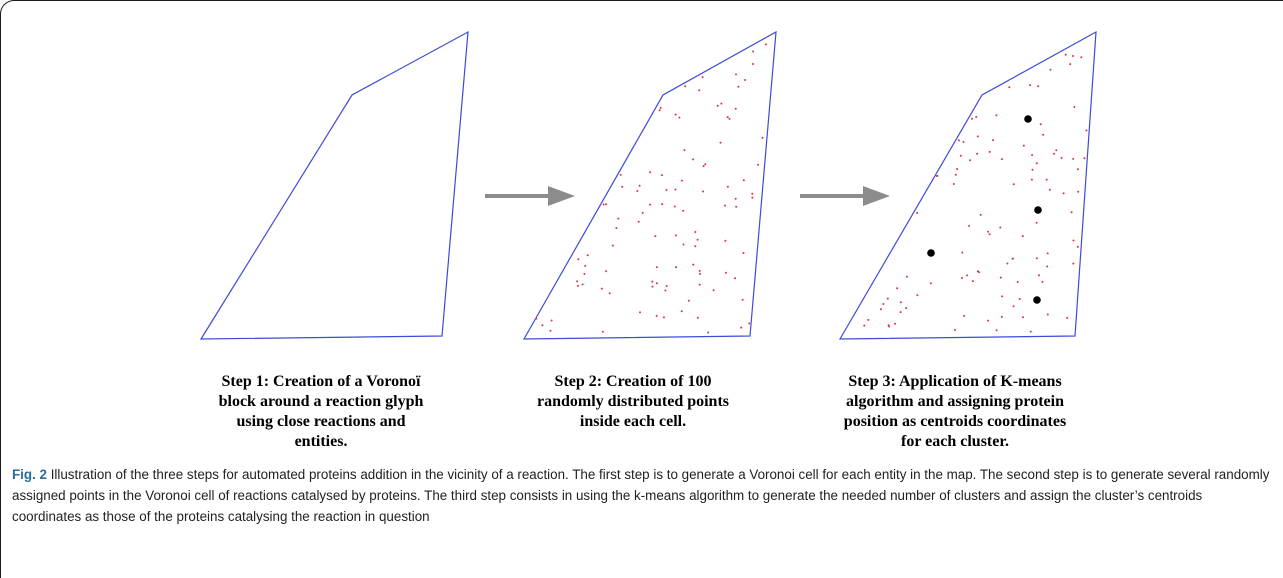 The image size is (1283, 578). Describe the element at coordinates (29, 474) in the screenshot. I see `figure-label: Fig. 2` at that location.